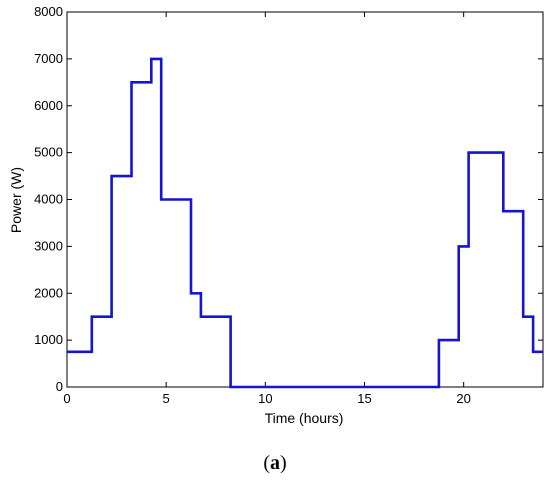  I want to click on x-tick-label-1: 5, so click(166, 398).